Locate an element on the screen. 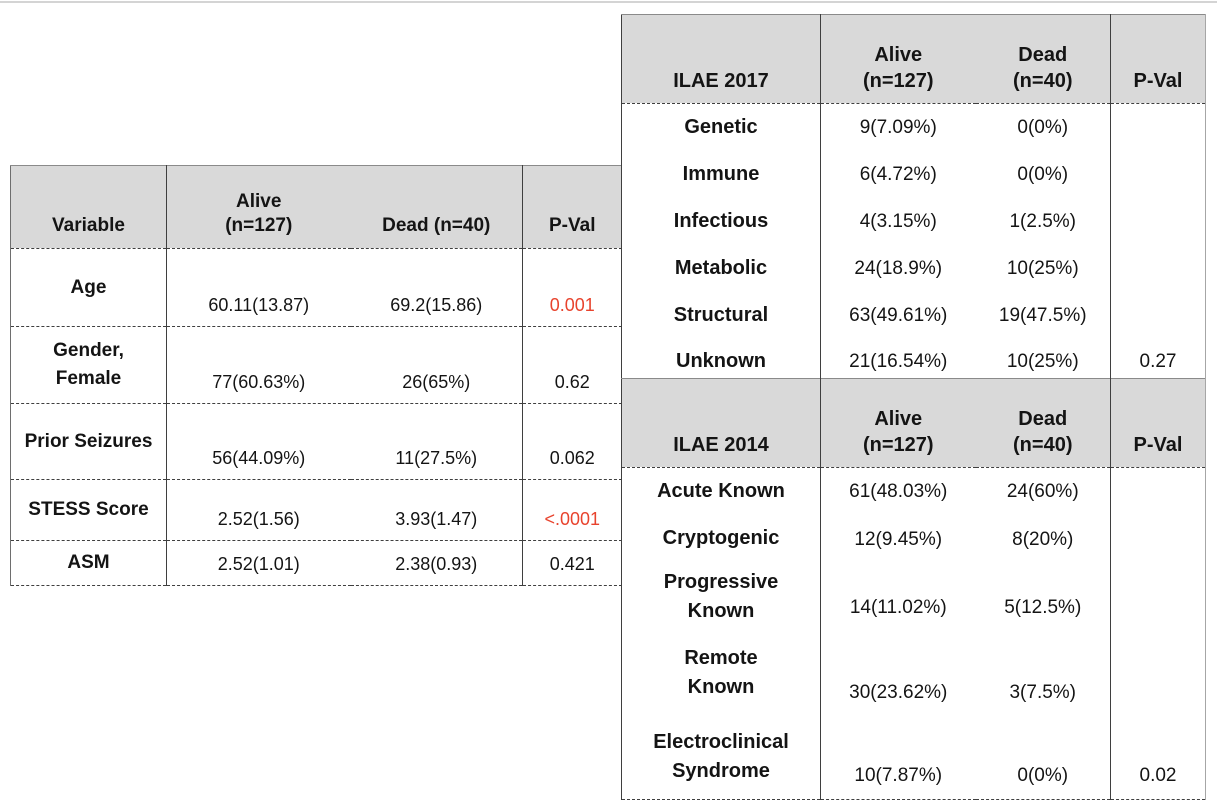 Image resolution: width=1217 pixels, height=805 pixels. dead-value: 11(27.5%) is located at coordinates (436, 441).